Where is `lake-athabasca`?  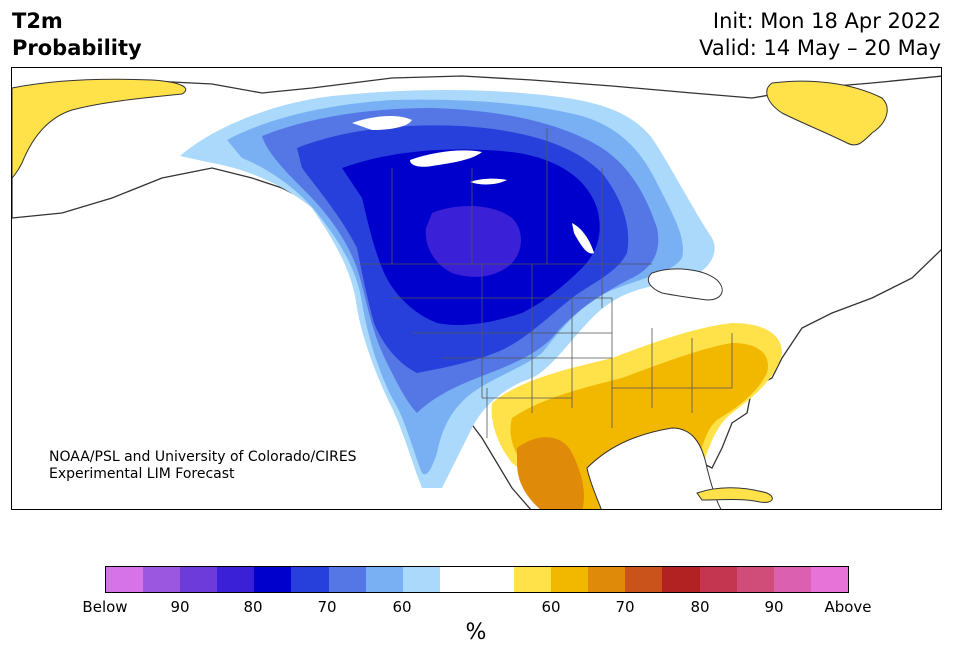 lake-athabasca is located at coordinates (488, 181).